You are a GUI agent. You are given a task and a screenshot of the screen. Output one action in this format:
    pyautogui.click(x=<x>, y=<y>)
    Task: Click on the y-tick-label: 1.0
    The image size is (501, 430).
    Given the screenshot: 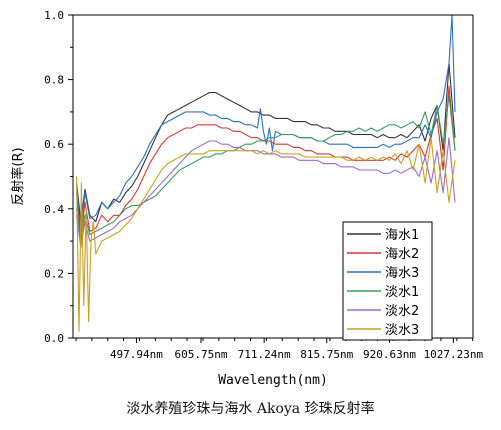 What is the action you would take?
    pyautogui.click(x=54, y=15)
    